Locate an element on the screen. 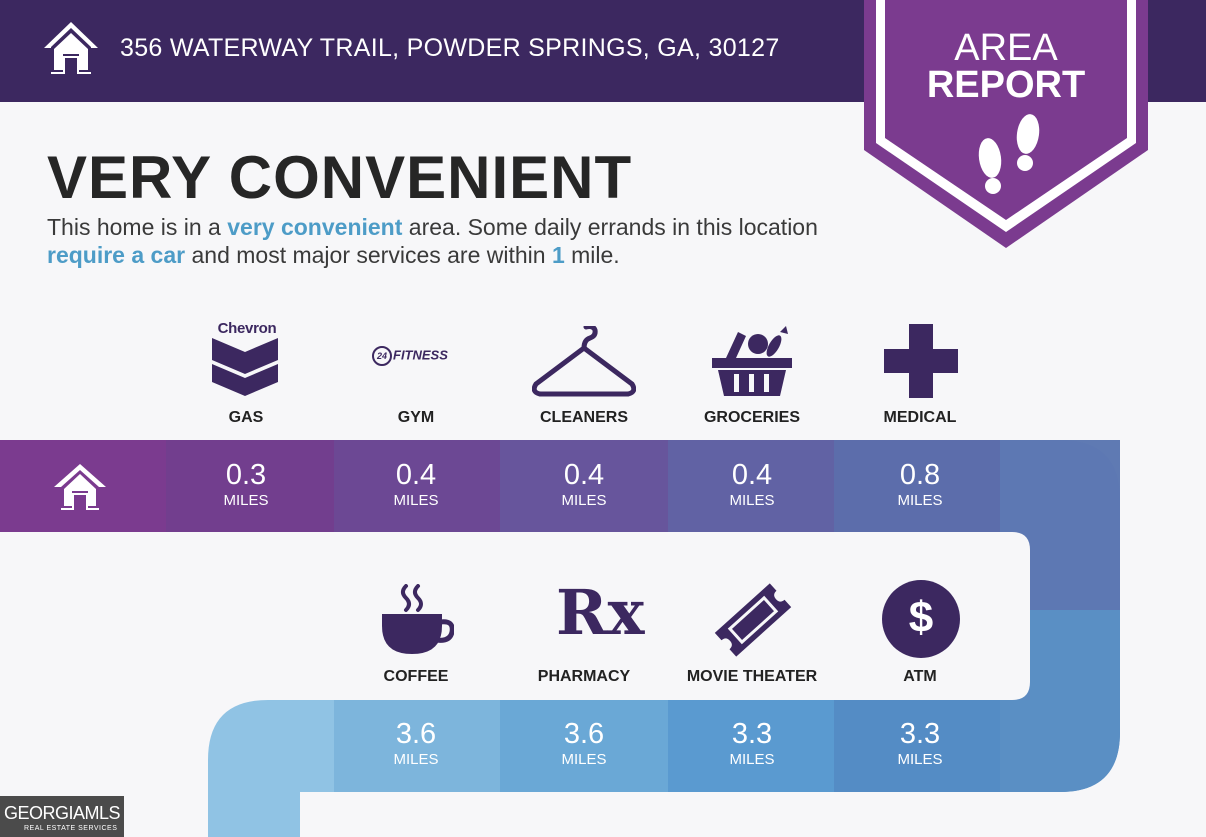 Image resolution: width=1206 pixels, height=837 pixels. distance-value: 0.8 is located at coordinates (920, 475).